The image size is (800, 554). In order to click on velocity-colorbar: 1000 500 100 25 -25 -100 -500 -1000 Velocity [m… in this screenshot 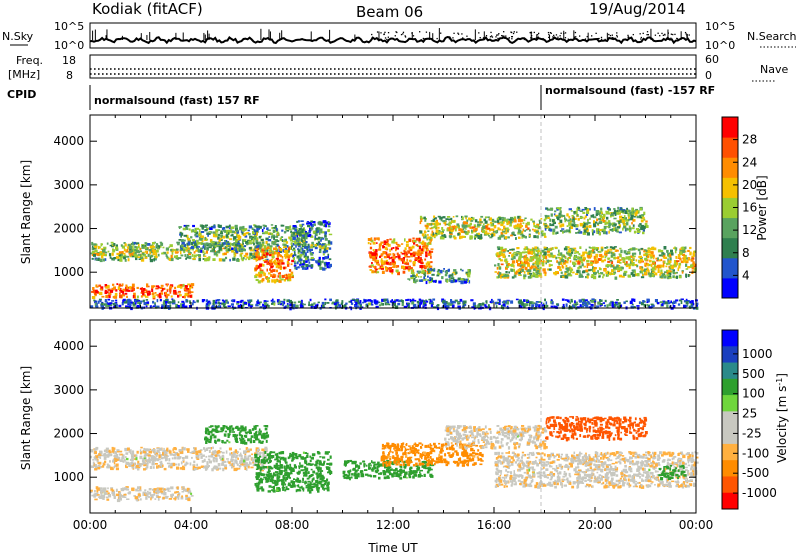, I will do `click(755, 419)`.